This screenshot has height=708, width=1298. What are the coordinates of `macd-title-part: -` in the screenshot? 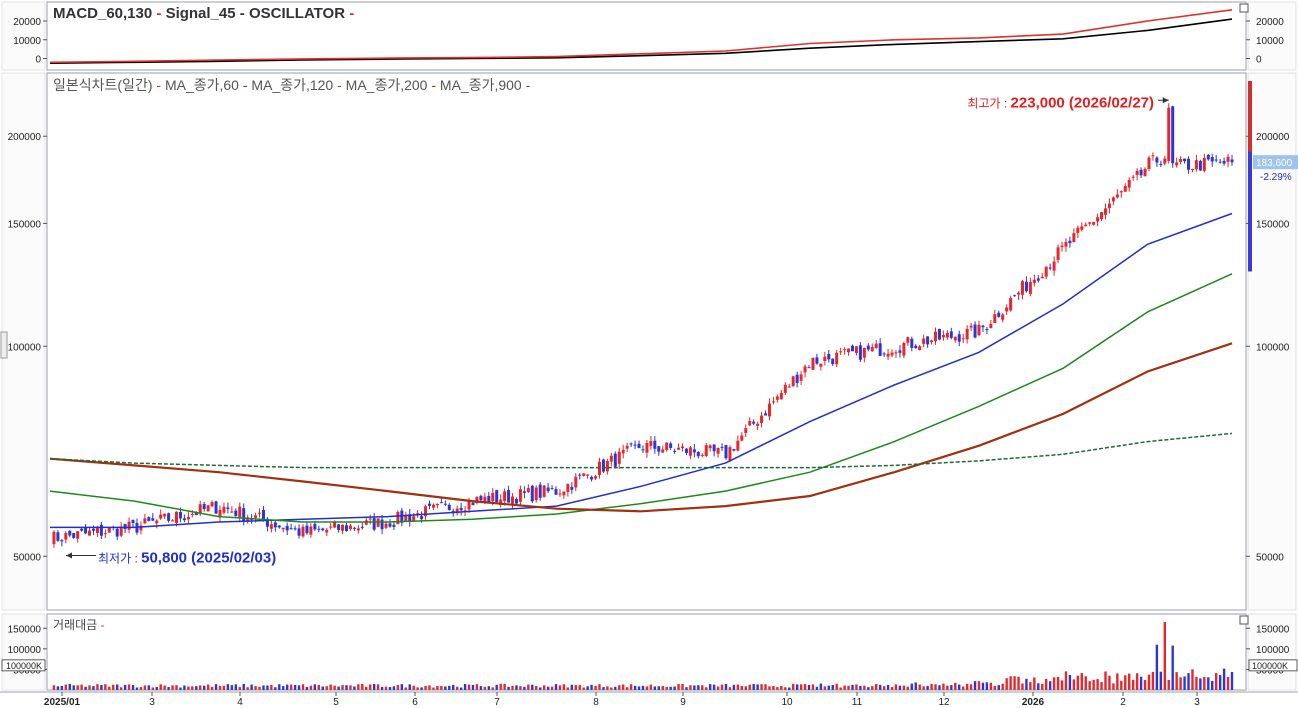 It's located at (242, 13).